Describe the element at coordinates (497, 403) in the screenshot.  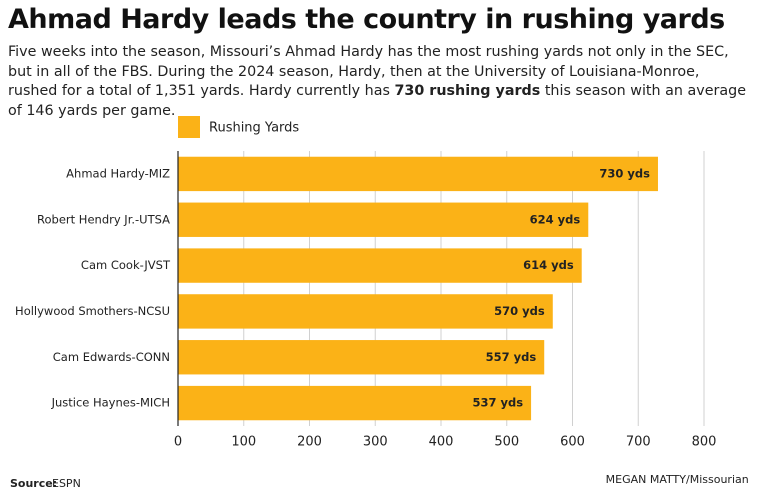
I see `value-label: 537 yds` at that location.